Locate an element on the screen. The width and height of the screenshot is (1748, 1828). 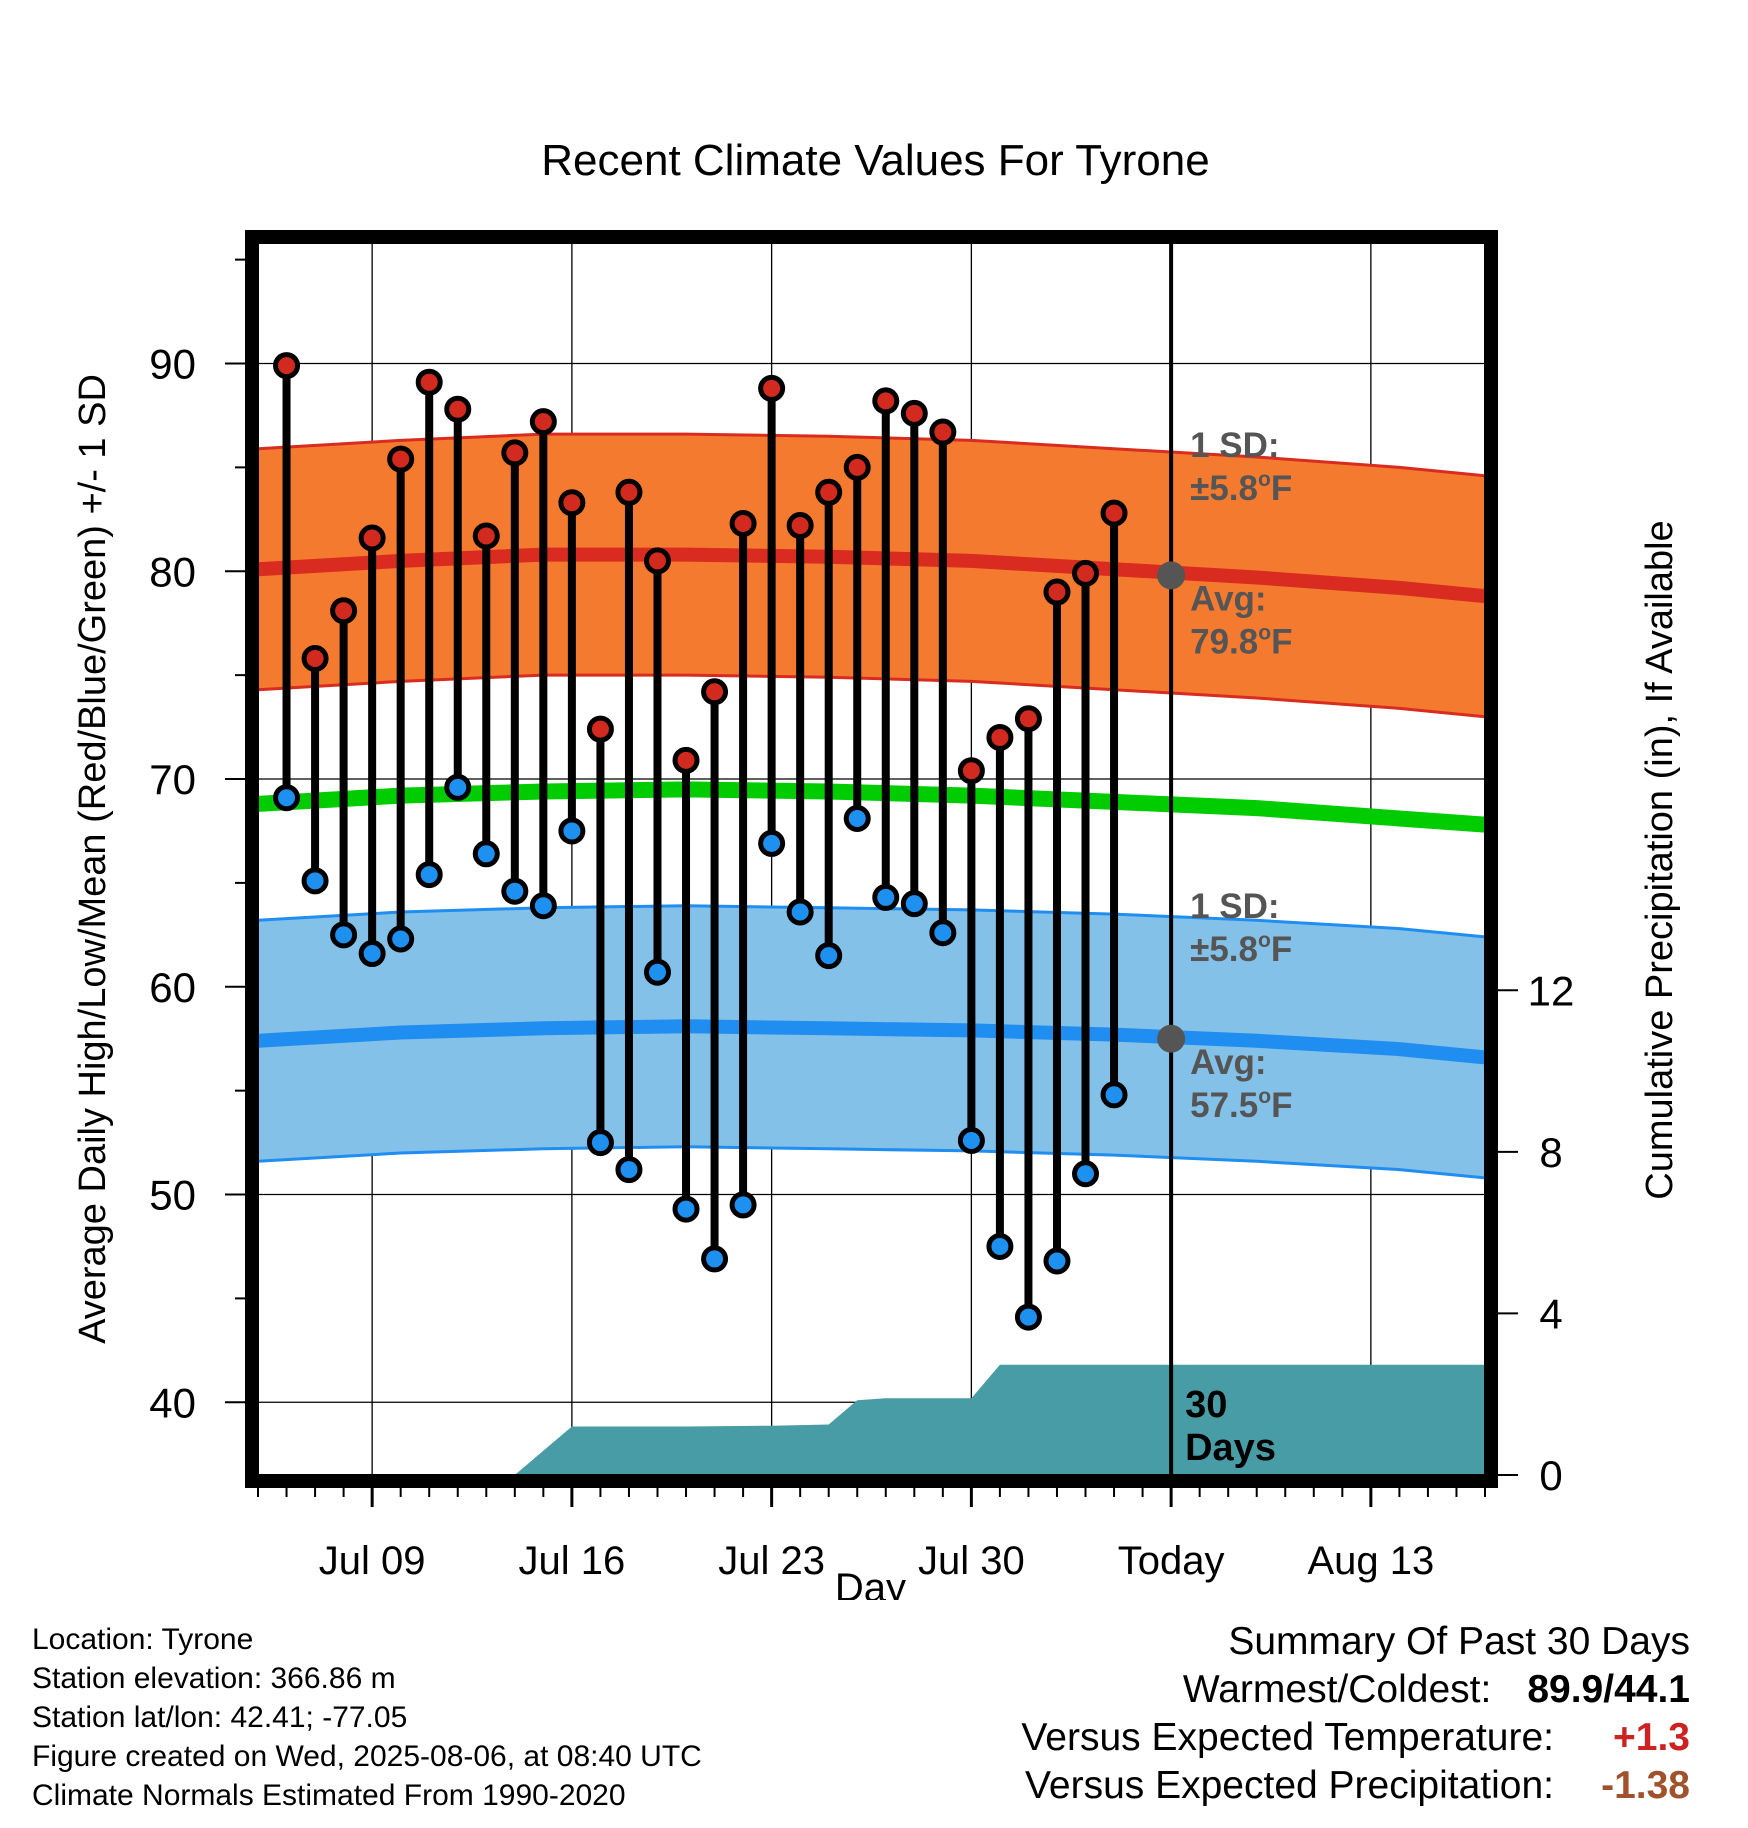
low-sd-annotation: 1 SD:±5.8oF is located at coordinates (1241, 928).